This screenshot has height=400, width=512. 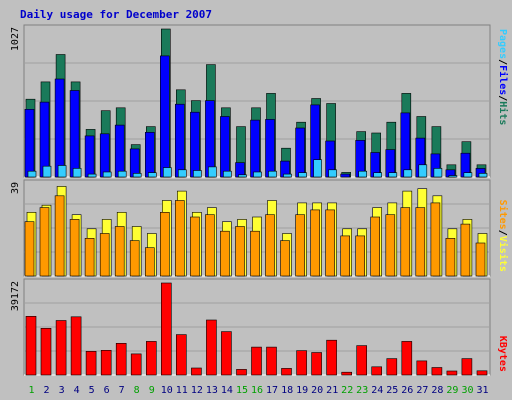 I want to click on day-label: 15, so click(x=242, y=390).